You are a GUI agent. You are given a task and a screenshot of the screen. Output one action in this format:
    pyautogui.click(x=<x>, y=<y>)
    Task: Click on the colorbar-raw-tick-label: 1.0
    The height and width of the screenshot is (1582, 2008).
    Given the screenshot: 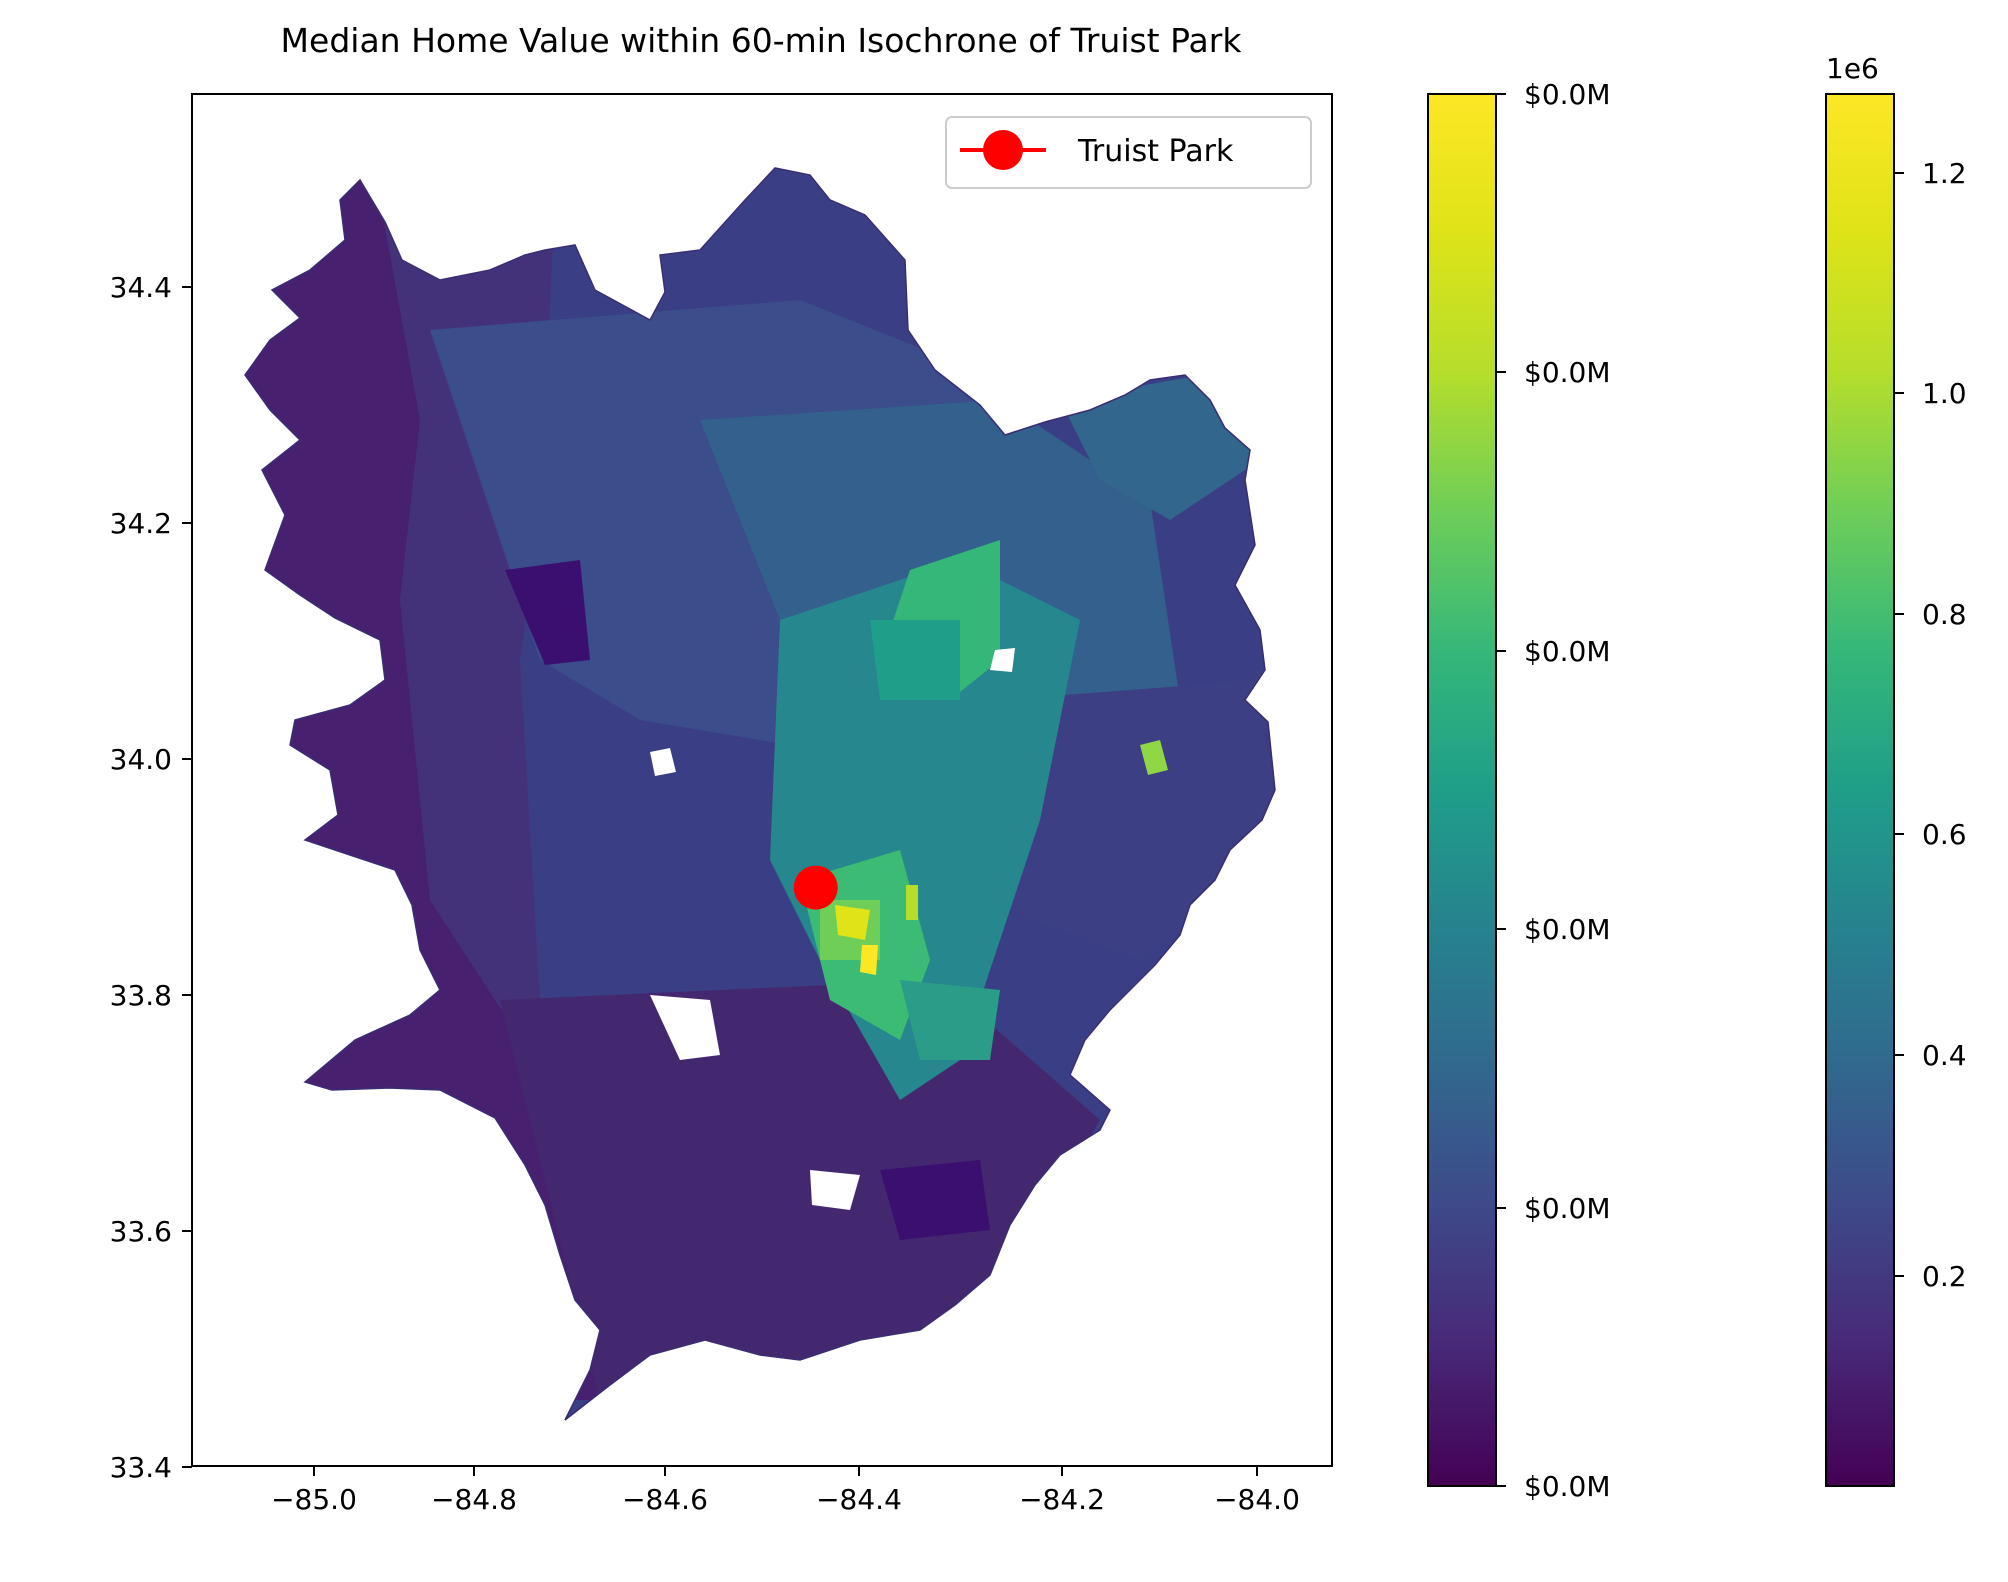 What is the action you would take?
    pyautogui.click(x=1944, y=393)
    